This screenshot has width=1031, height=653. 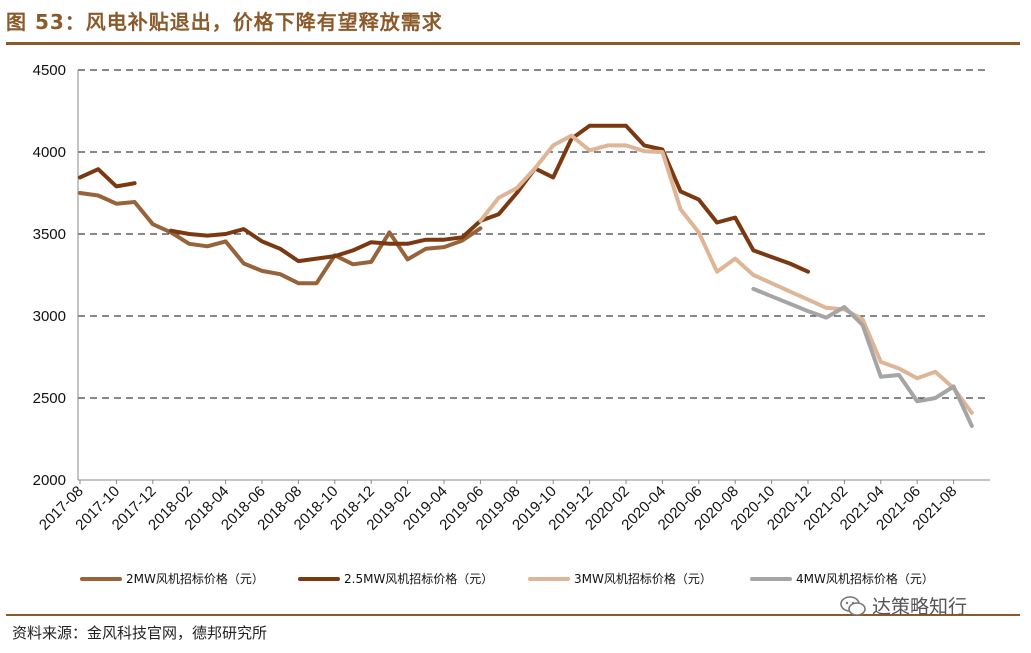 What do you see at coordinates (513, 615) in the screenshot?
I see `footer-rule` at bounding box center [513, 615].